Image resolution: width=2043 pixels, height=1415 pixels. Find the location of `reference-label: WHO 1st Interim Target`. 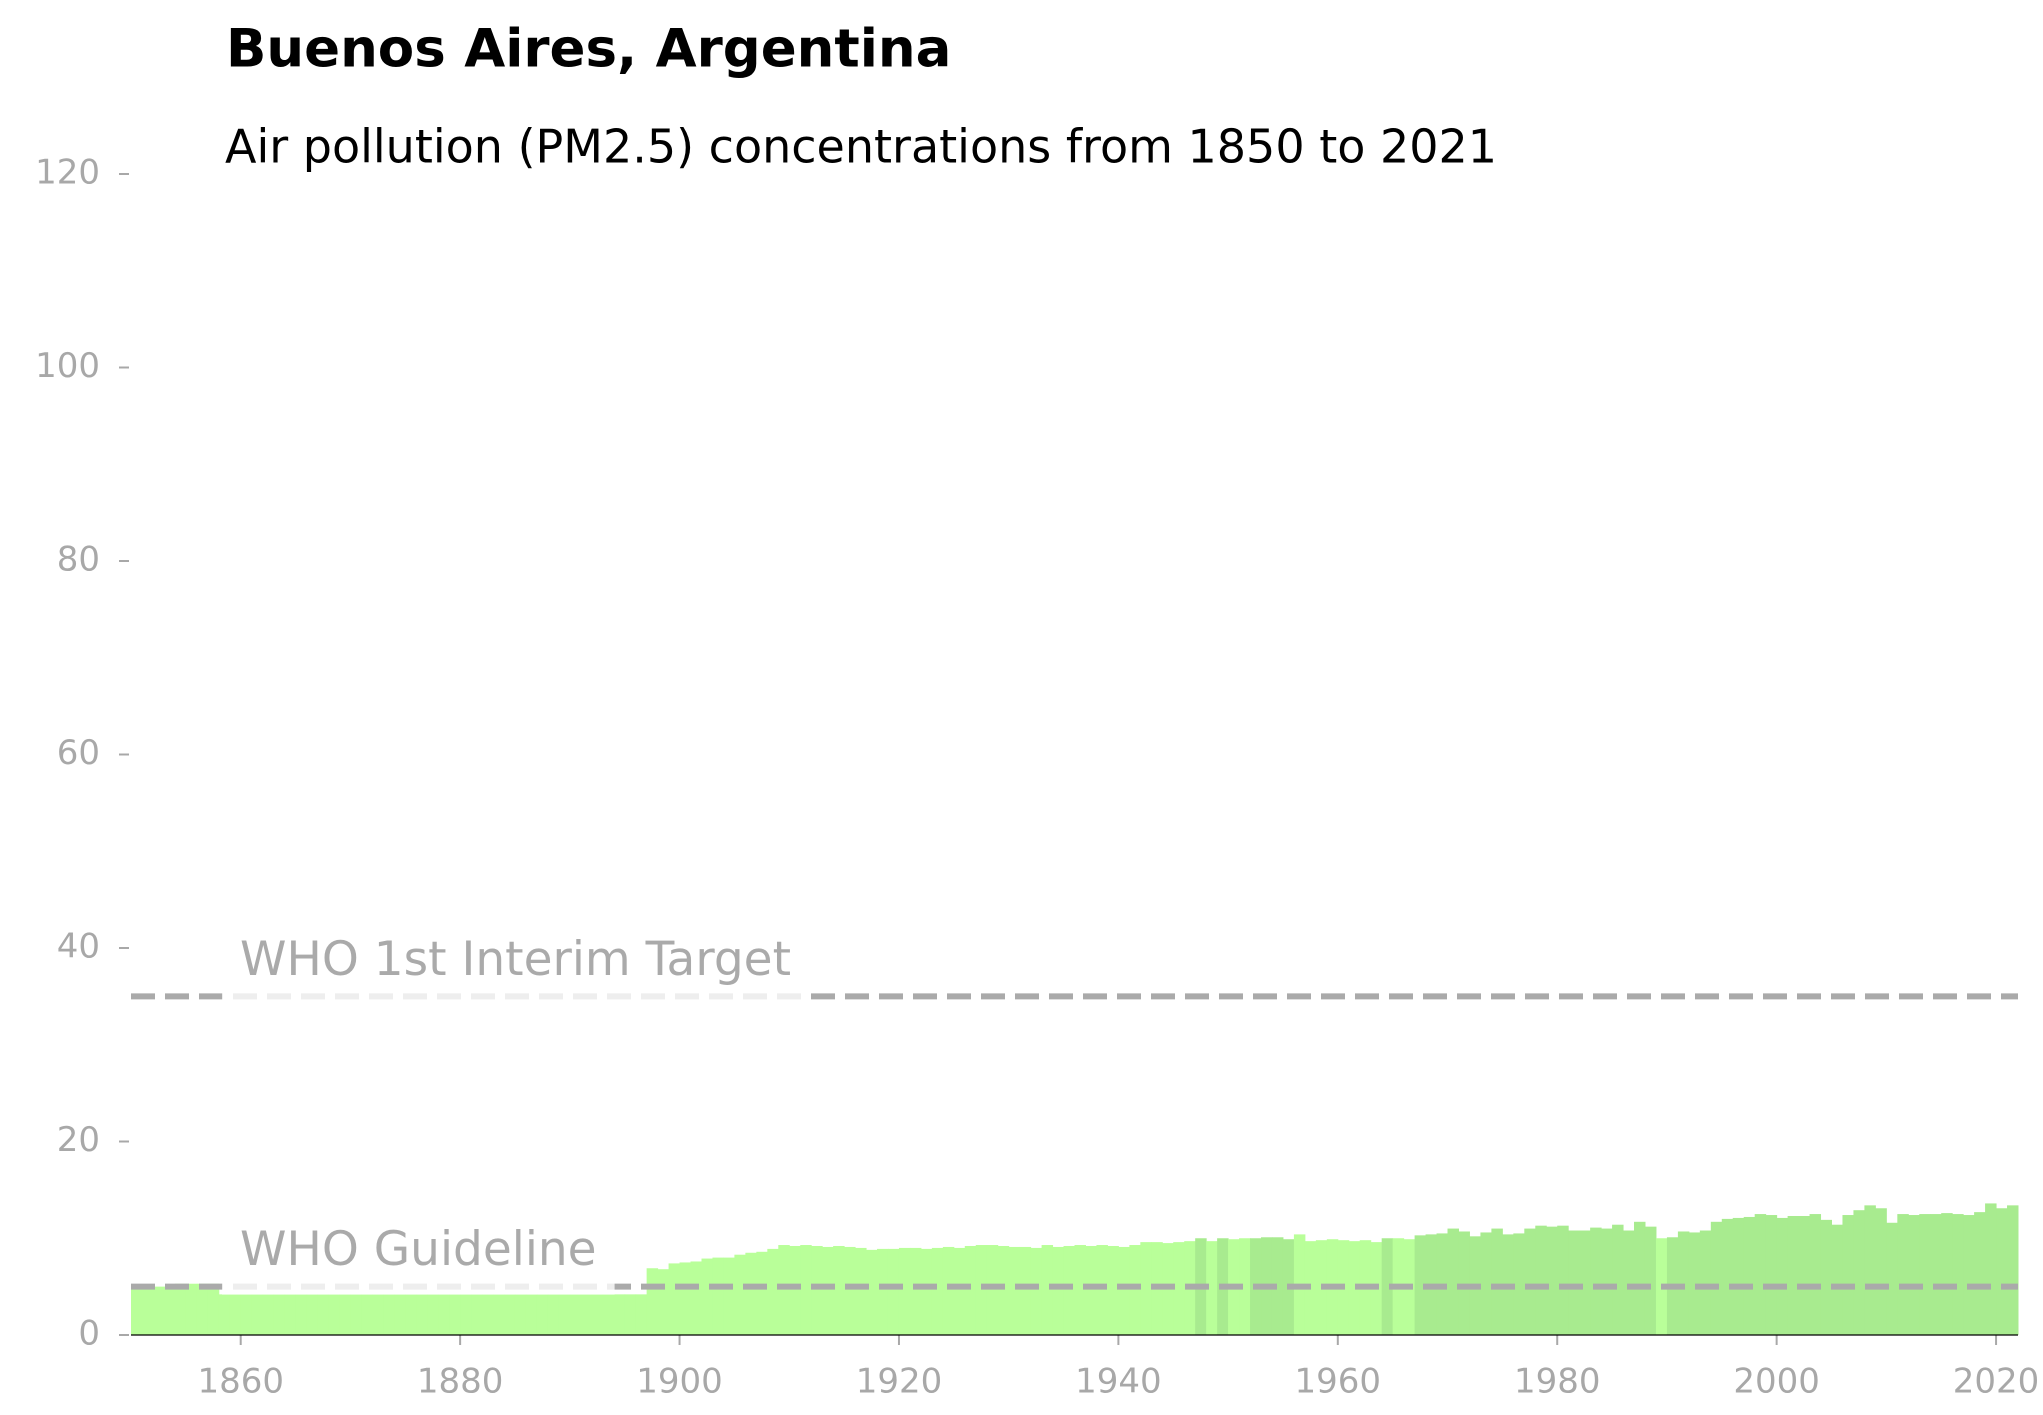

reference-label: WHO 1st Interim Target is located at coordinates (515, 959).